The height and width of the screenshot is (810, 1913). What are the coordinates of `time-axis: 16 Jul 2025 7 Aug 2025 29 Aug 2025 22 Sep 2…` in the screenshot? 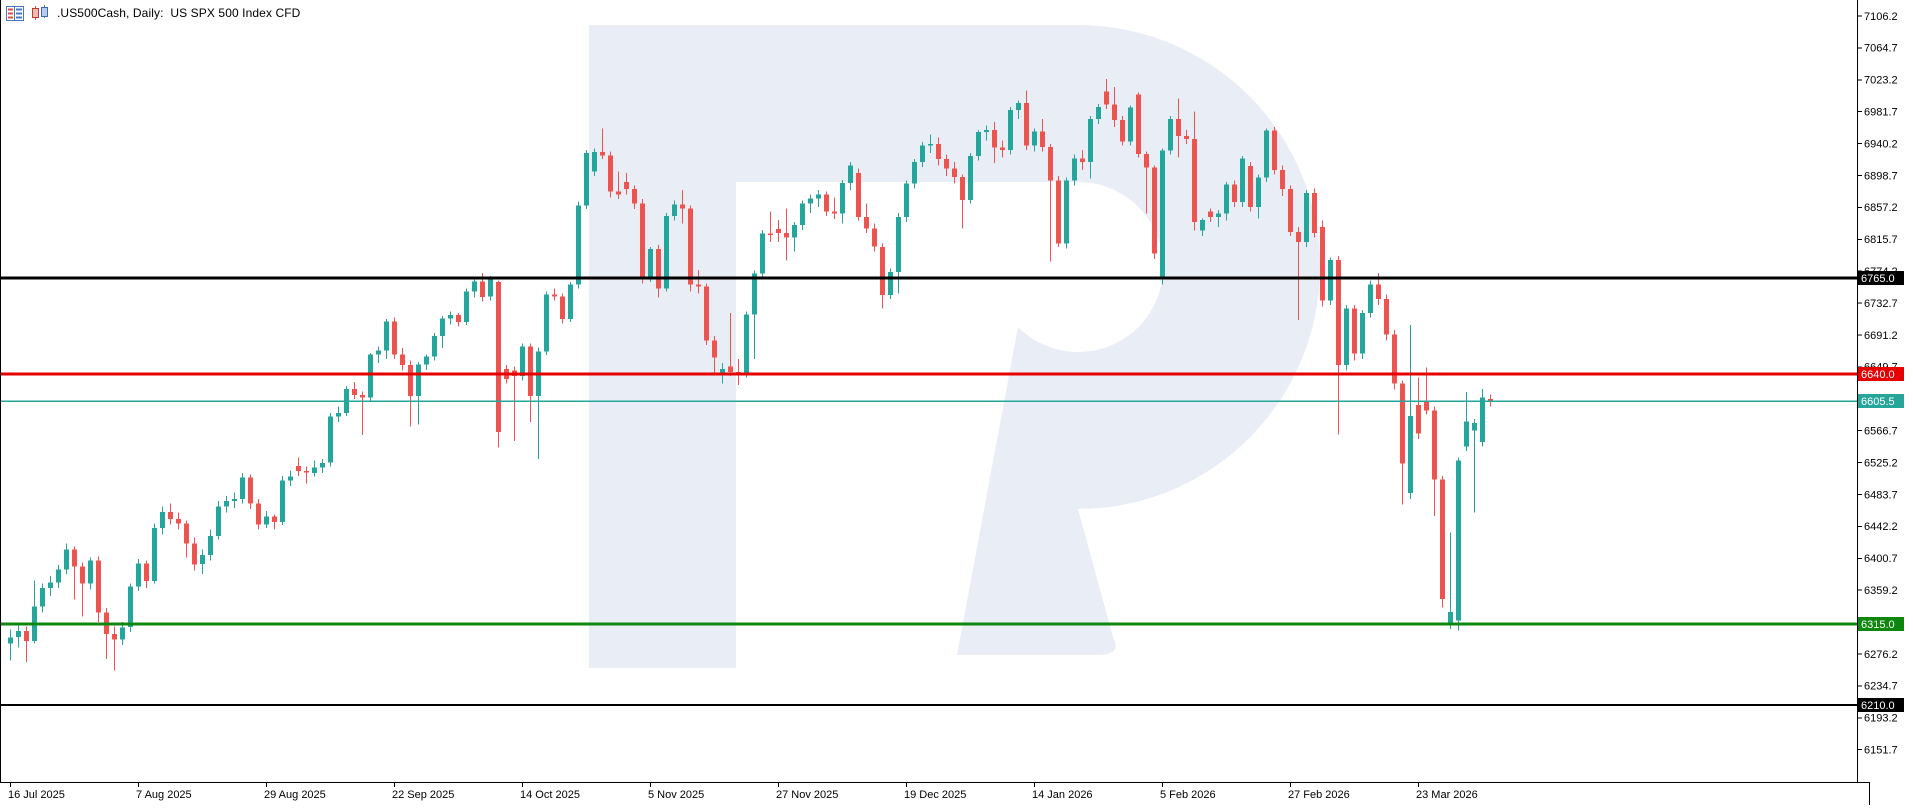 It's located at (743, 791).